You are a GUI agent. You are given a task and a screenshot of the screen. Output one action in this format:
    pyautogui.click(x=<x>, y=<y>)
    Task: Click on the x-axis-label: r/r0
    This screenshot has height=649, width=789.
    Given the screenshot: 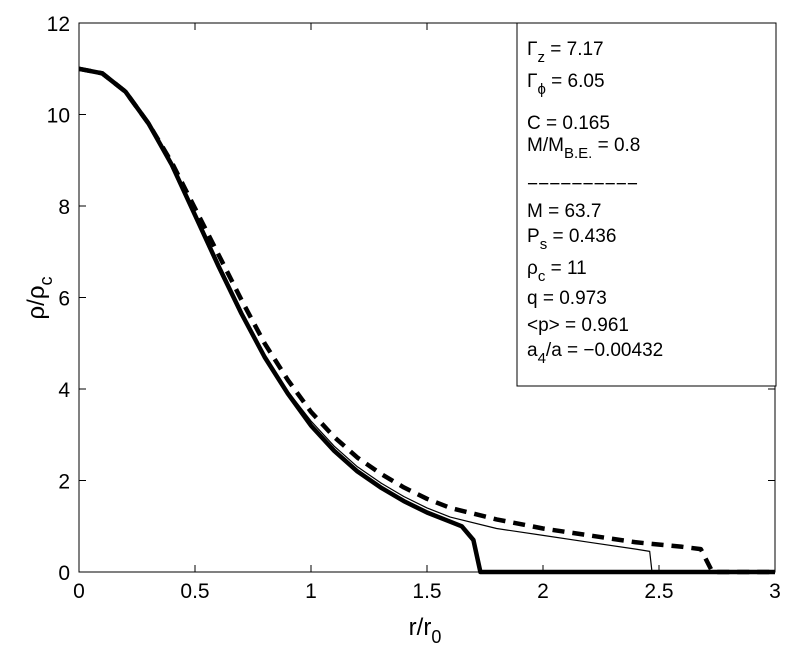 What is the action you would take?
    pyautogui.click(x=425, y=630)
    